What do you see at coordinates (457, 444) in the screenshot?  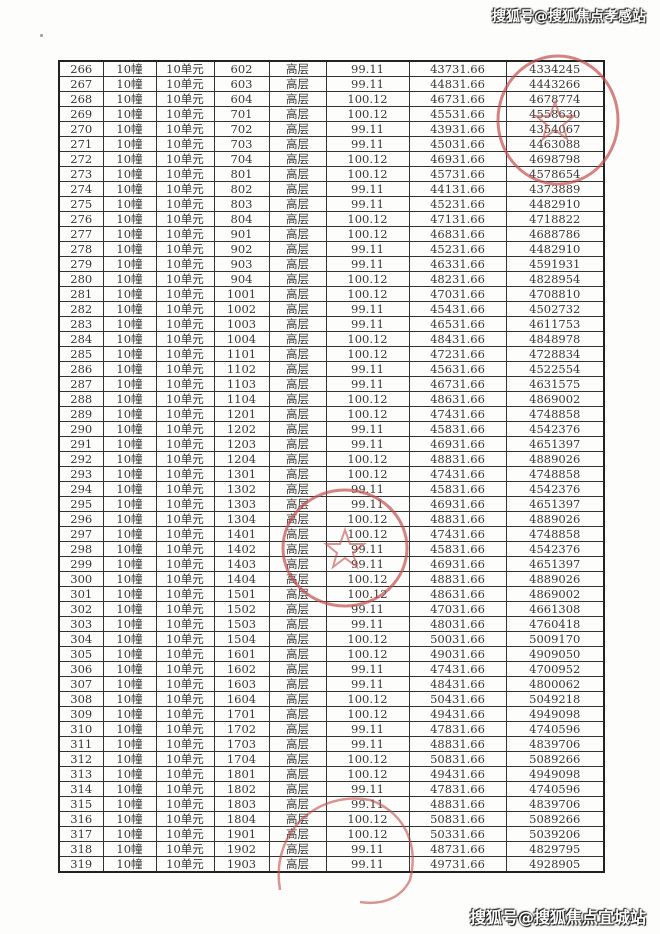 I see `unit-price-cell: 46931.66` at bounding box center [457, 444].